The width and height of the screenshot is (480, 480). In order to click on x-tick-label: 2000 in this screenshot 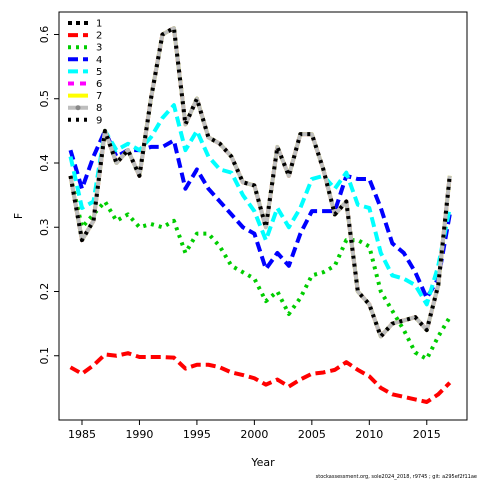, I will do `click(254, 434)`.